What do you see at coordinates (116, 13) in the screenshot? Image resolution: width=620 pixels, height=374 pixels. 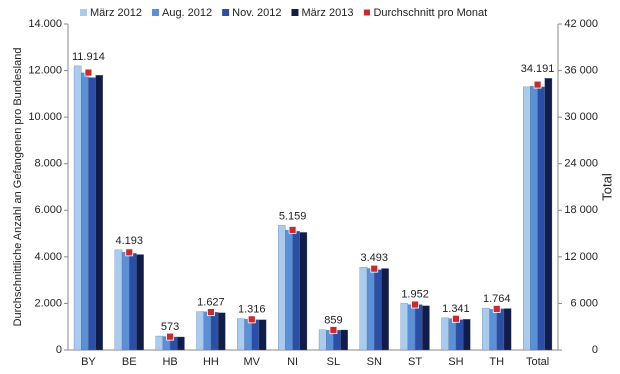 I see `legend-label: März 2012` at bounding box center [116, 13].